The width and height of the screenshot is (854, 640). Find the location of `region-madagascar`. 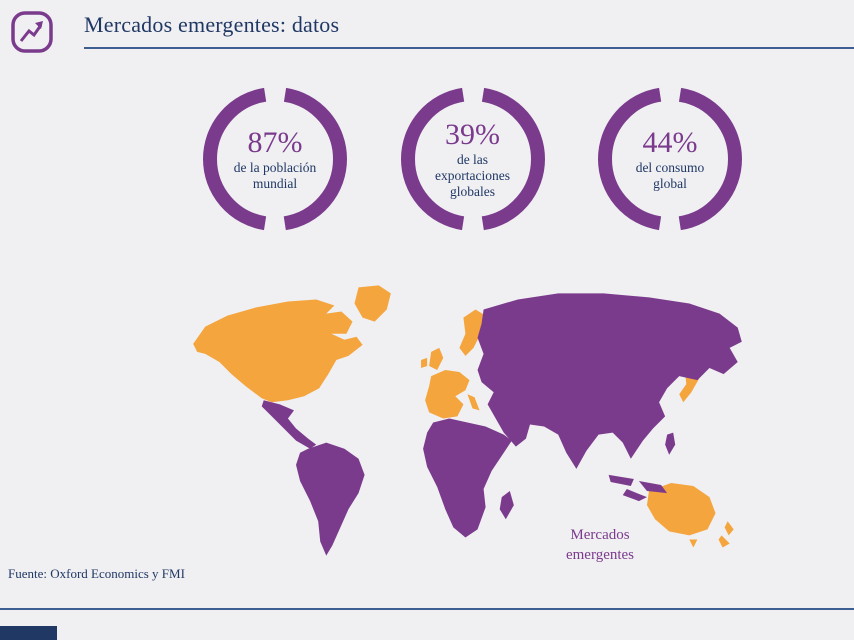

region-madagascar is located at coordinates (506, 505).